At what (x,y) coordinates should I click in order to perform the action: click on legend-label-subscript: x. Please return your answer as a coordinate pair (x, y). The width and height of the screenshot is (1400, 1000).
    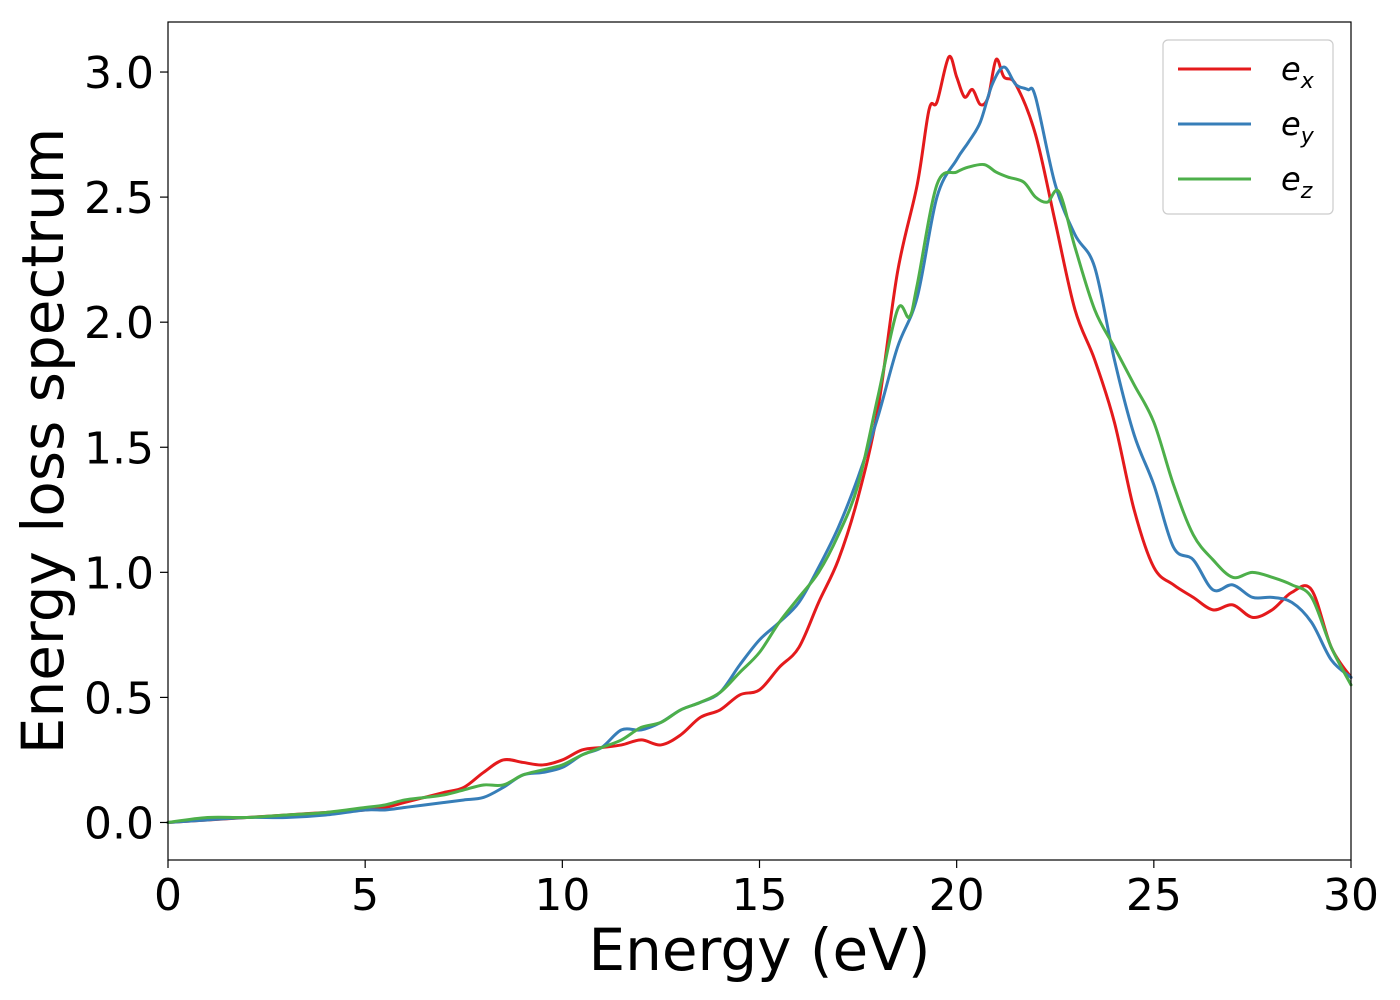
    Looking at the image, I should click on (1307, 81).